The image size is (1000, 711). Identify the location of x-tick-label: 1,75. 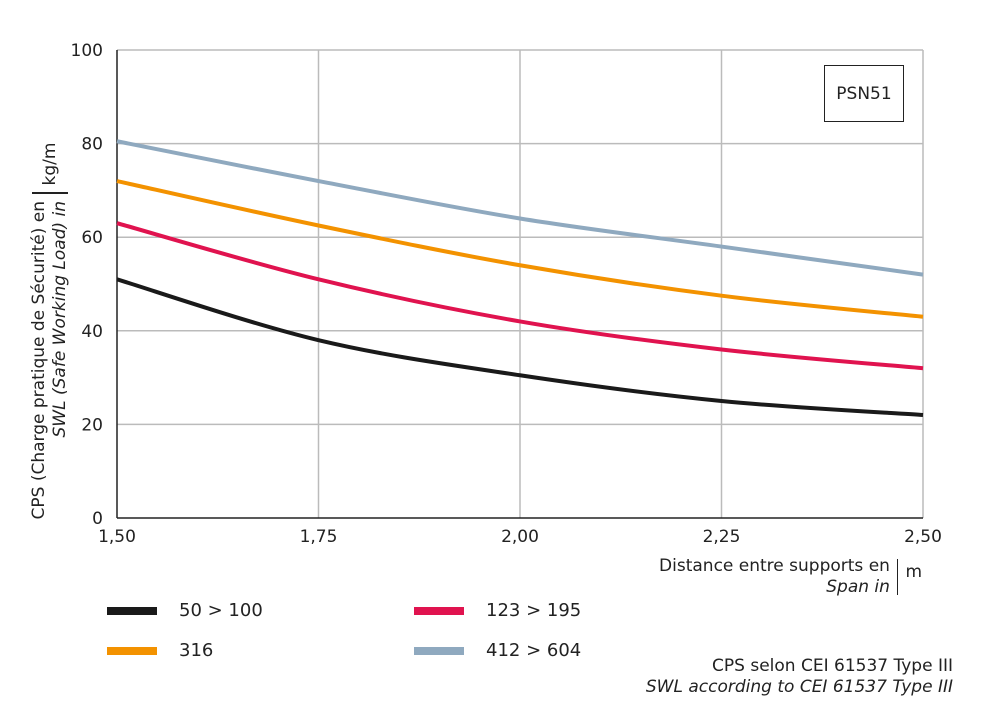
(319, 537).